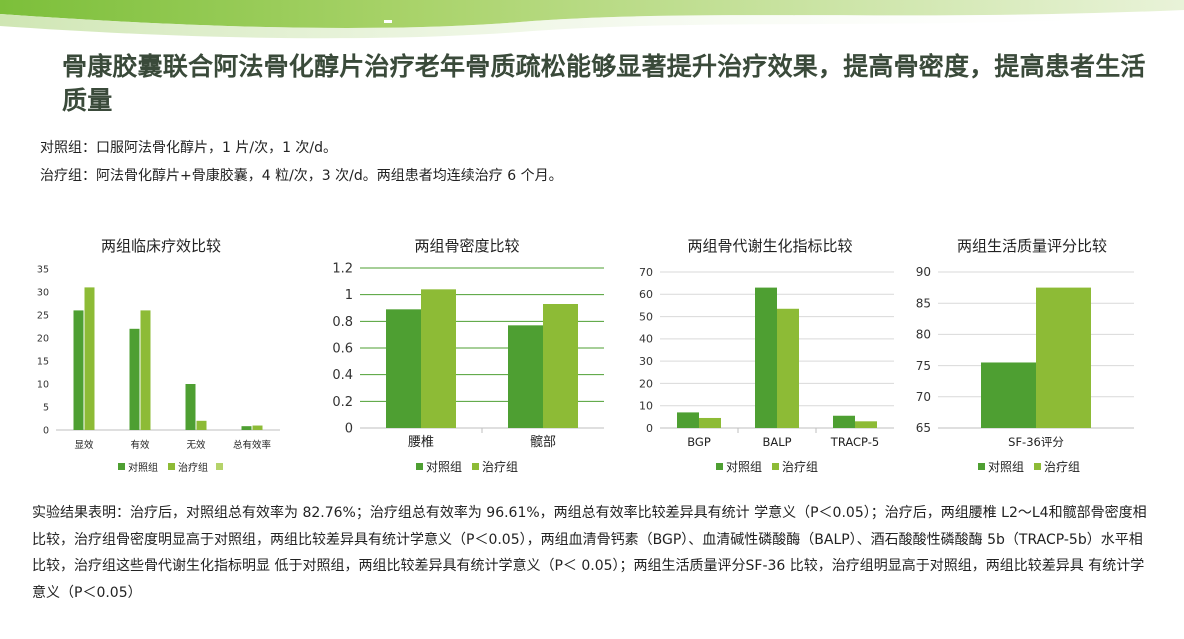  I want to click on y-tick-label: 0.8, so click(342, 322).